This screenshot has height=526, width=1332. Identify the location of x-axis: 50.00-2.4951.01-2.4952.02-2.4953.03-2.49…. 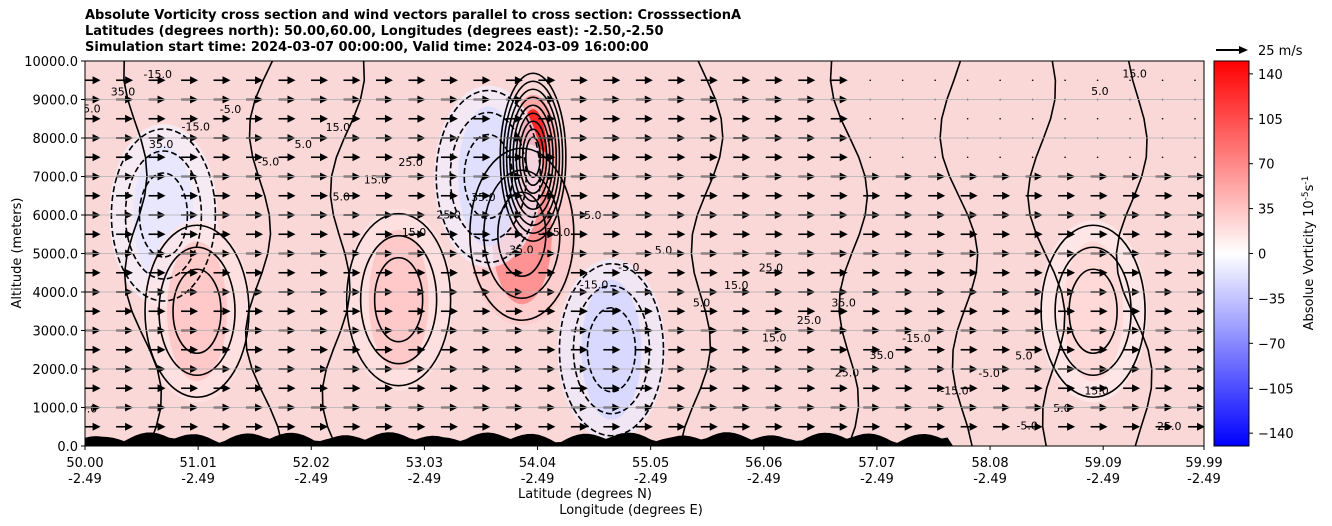
(644, 466).